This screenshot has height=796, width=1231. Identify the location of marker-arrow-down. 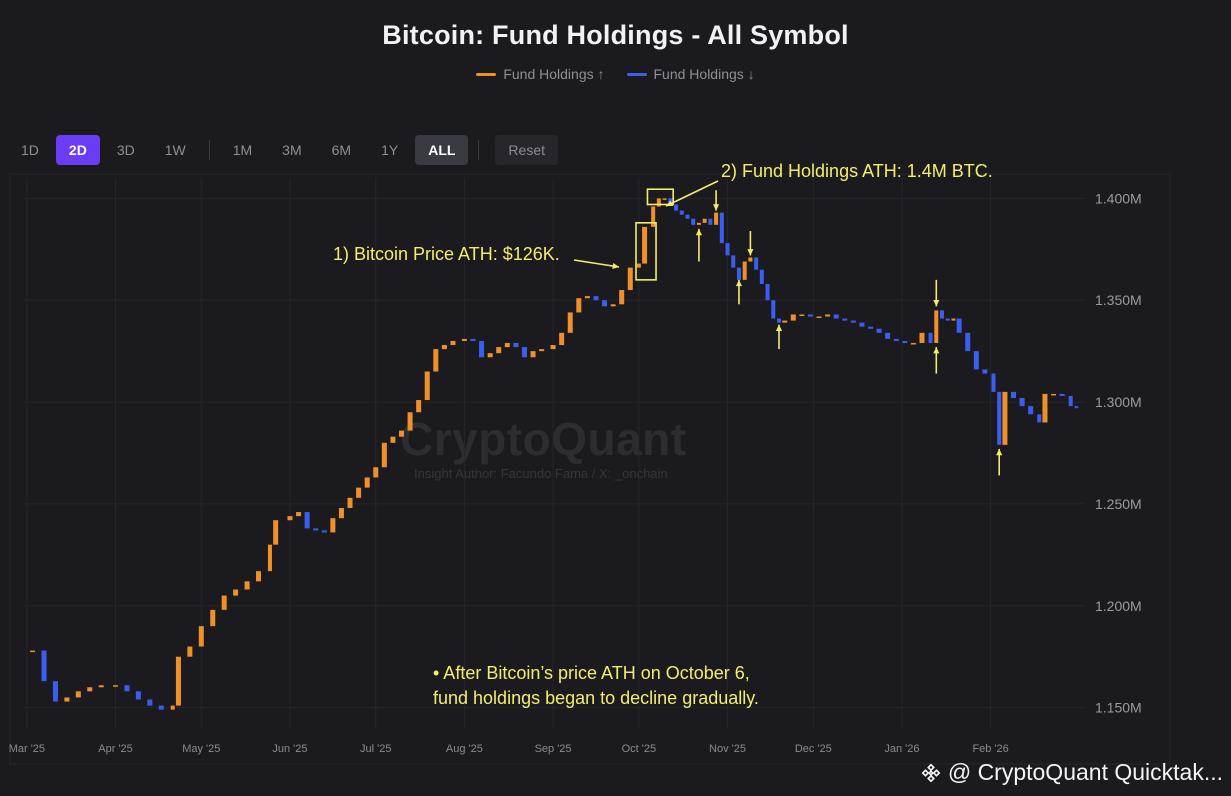
(936, 293).